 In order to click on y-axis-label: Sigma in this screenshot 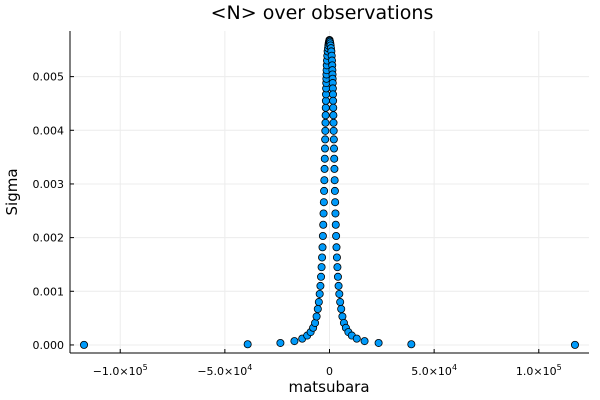, I will do `click(12, 191)`.